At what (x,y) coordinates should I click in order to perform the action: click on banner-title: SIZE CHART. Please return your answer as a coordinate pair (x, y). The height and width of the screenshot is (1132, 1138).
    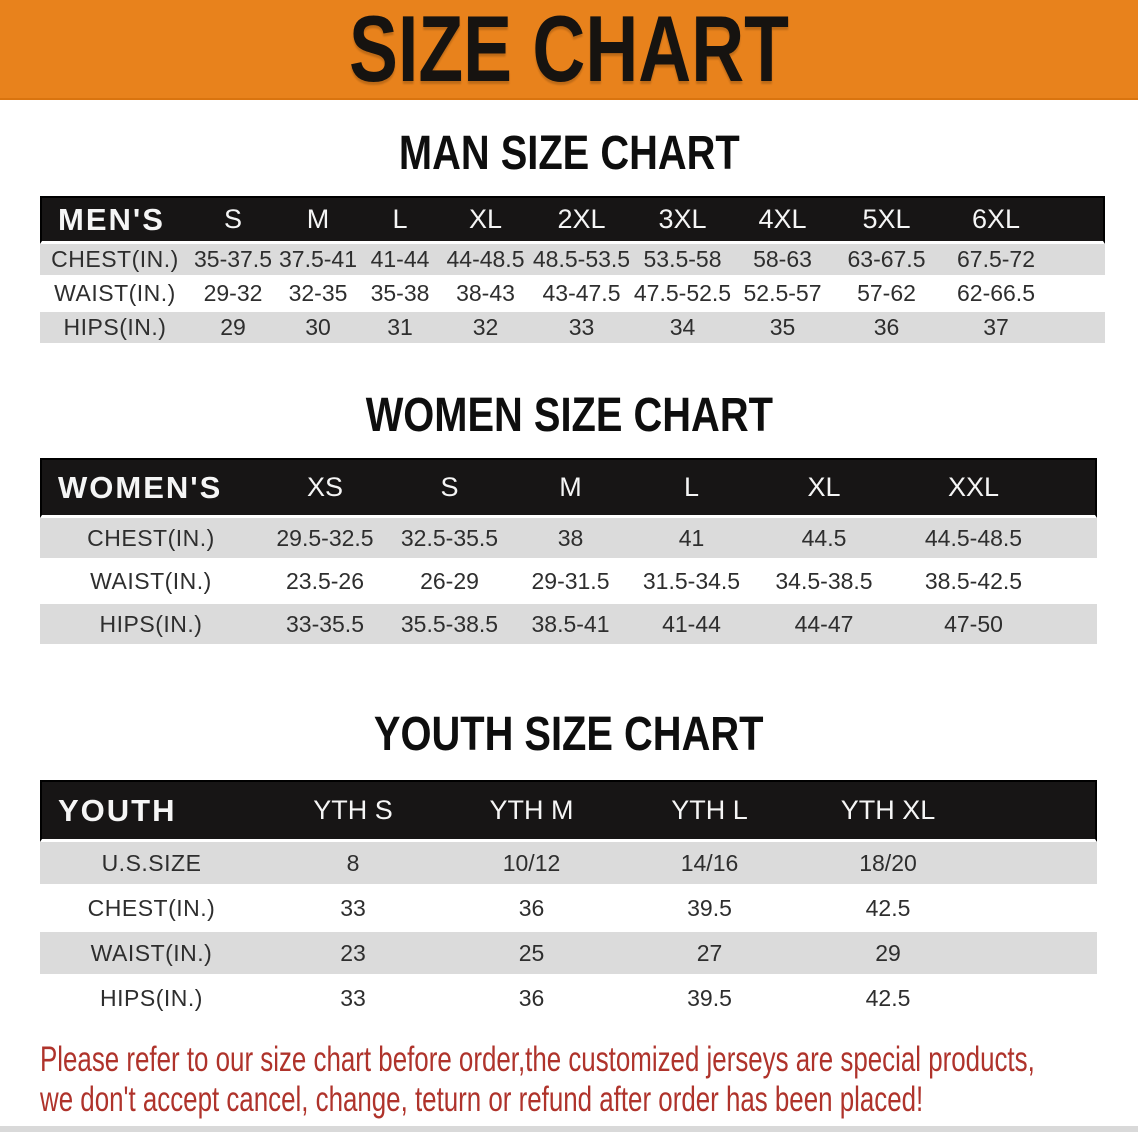
    Looking at the image, I should click on (569, 50).